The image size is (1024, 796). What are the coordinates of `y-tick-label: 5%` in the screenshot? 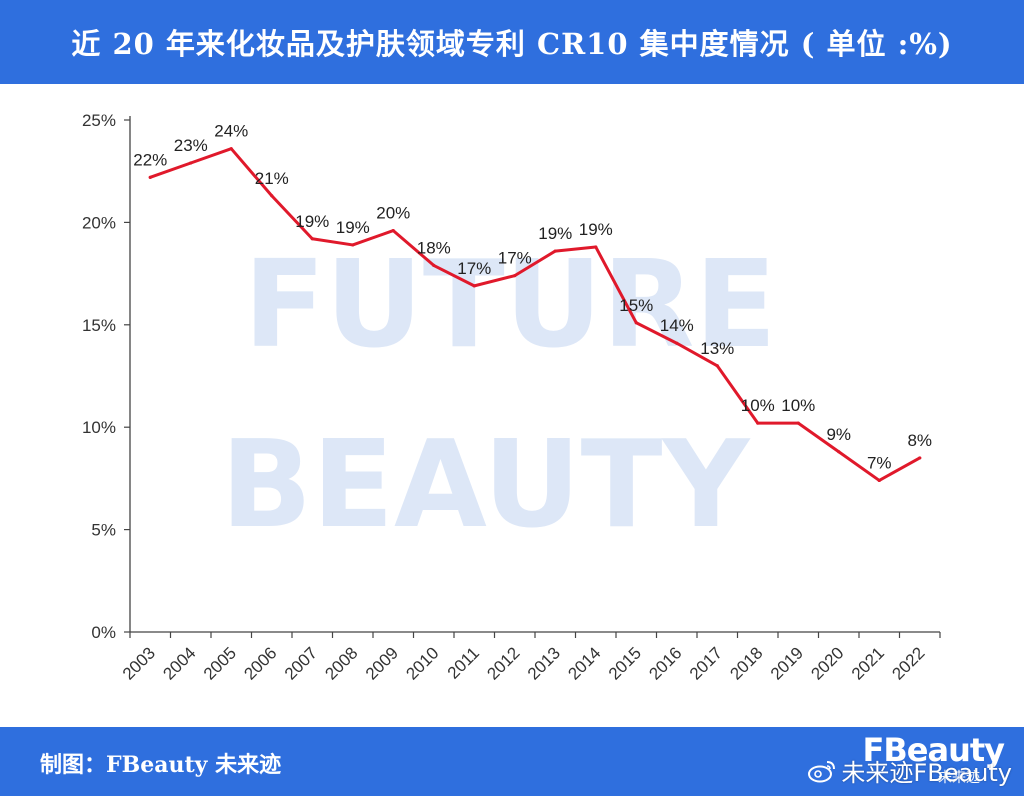 It's located at (103, 530).